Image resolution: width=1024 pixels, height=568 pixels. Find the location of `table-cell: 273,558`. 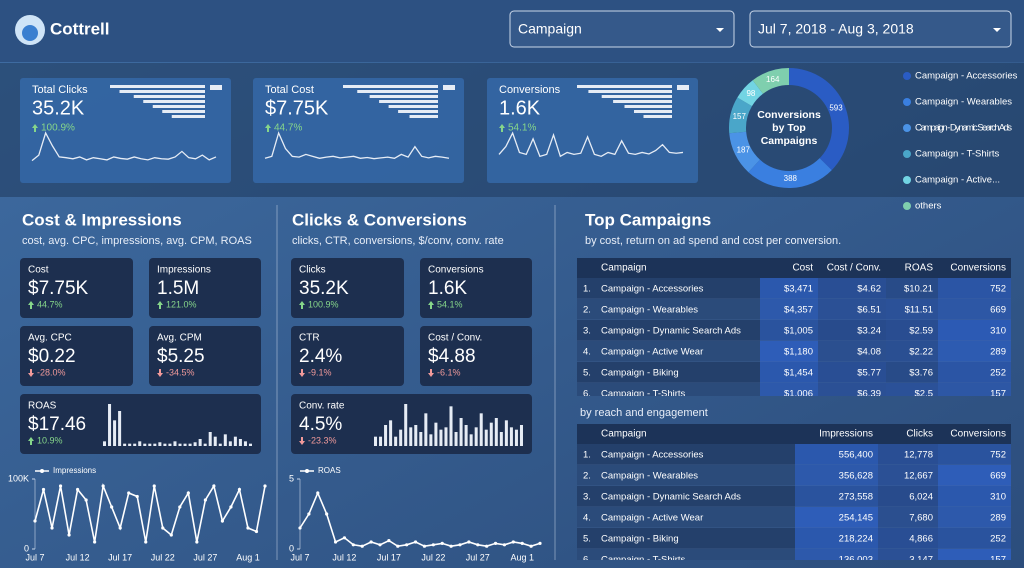

table-cell: 273,558 is located at coordinates (856, 497).